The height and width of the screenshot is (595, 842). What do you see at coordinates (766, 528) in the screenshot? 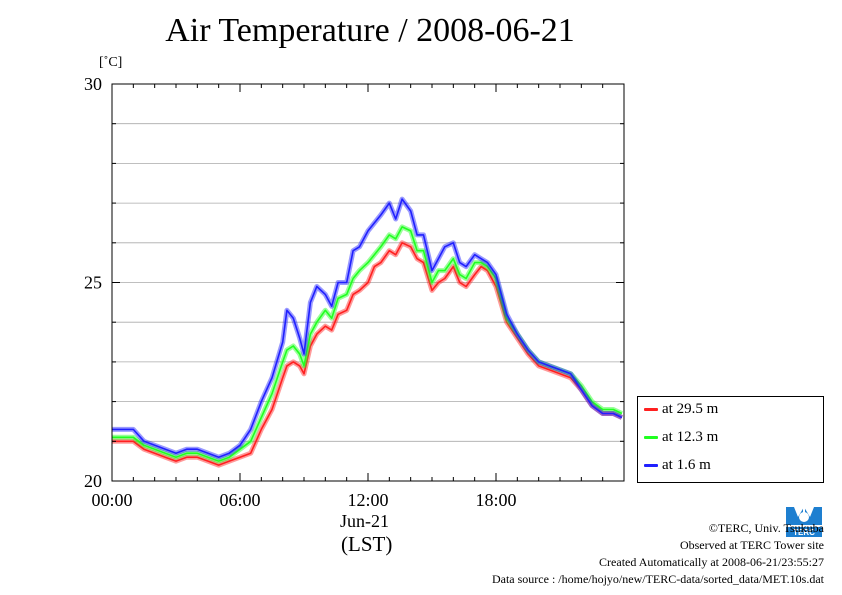
I see `footer-credit: ©TERC, Univ. Tsukuba` at bounding box center [766, 528].